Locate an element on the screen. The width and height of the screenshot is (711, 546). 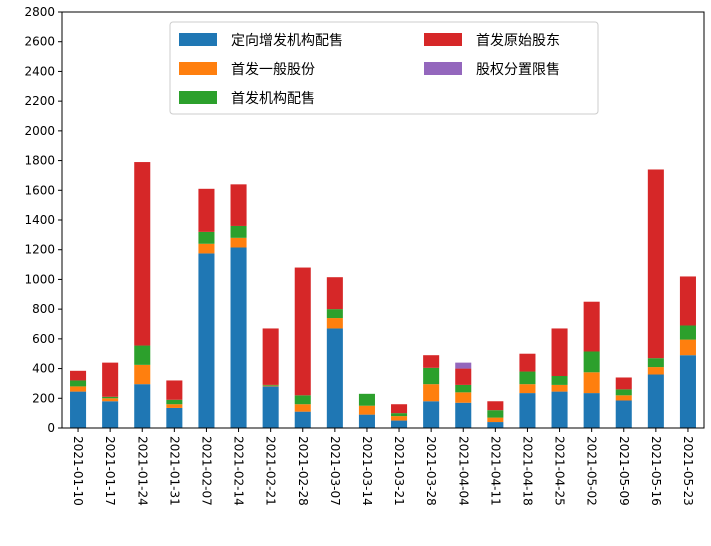
x-tick-label: 2021-05-23 is located at coordinates (688, 471).